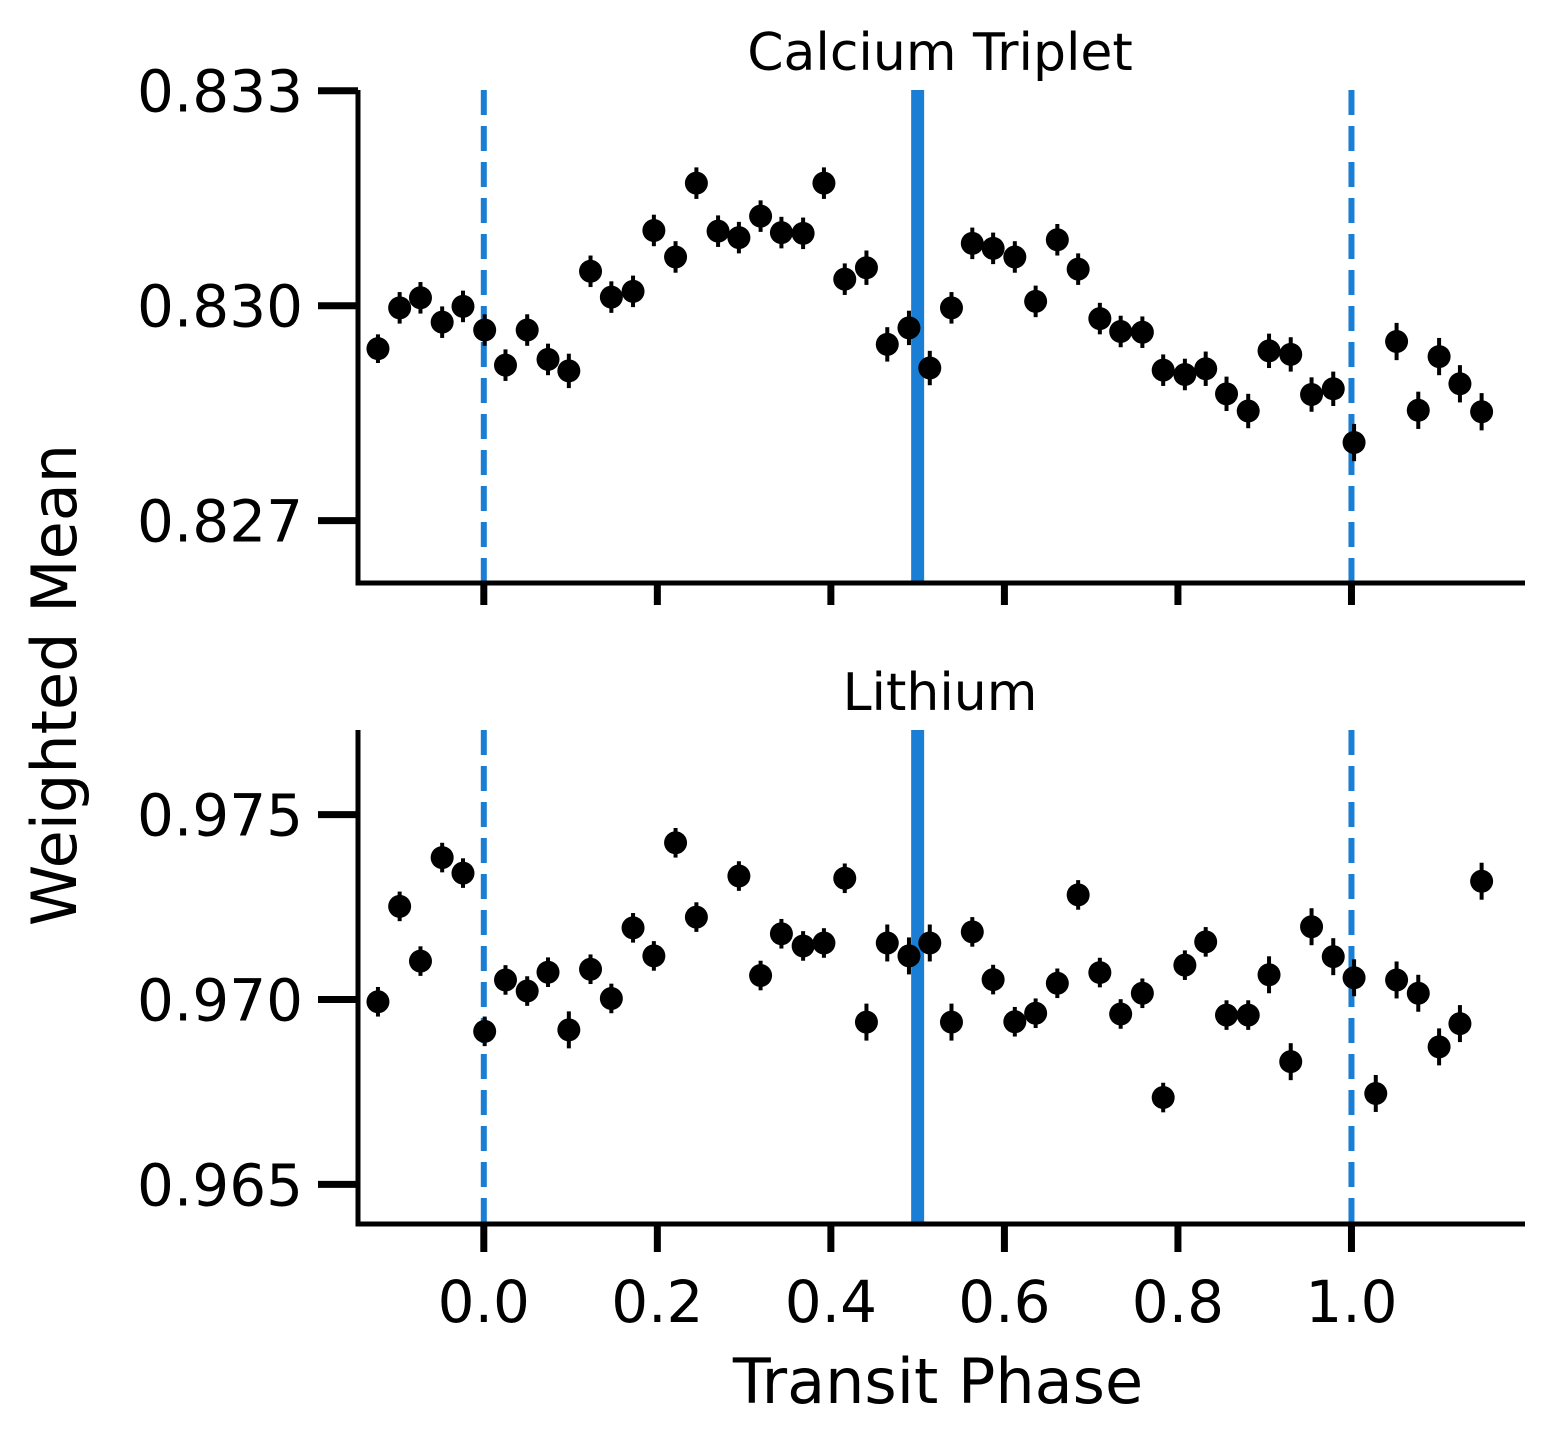  What do you see at coordinates (54, 685) in the screenshot?
I see `y-axis-label: Weighted Mean` at bounding box center [54, 685].